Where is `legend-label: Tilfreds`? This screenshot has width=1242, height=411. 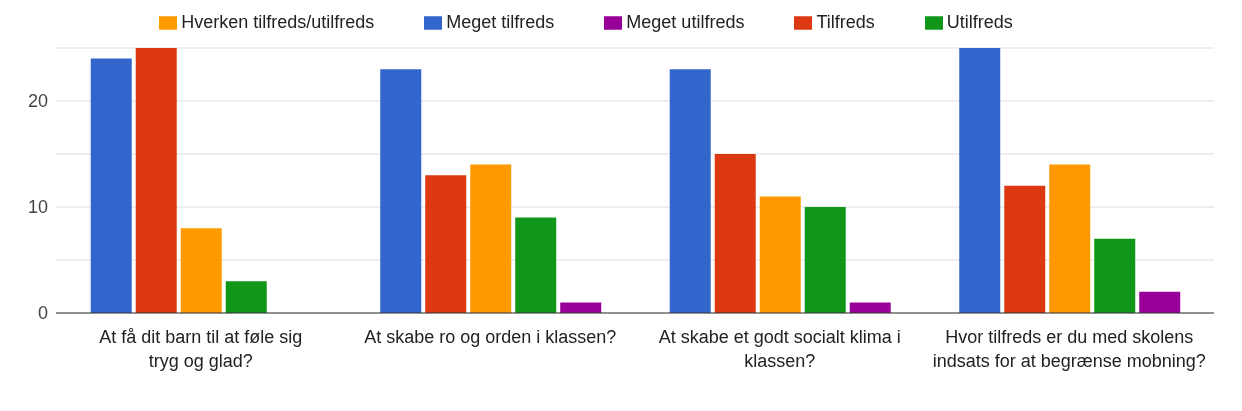
legend-label: Tilfreds is located at coordinates (845, 22).